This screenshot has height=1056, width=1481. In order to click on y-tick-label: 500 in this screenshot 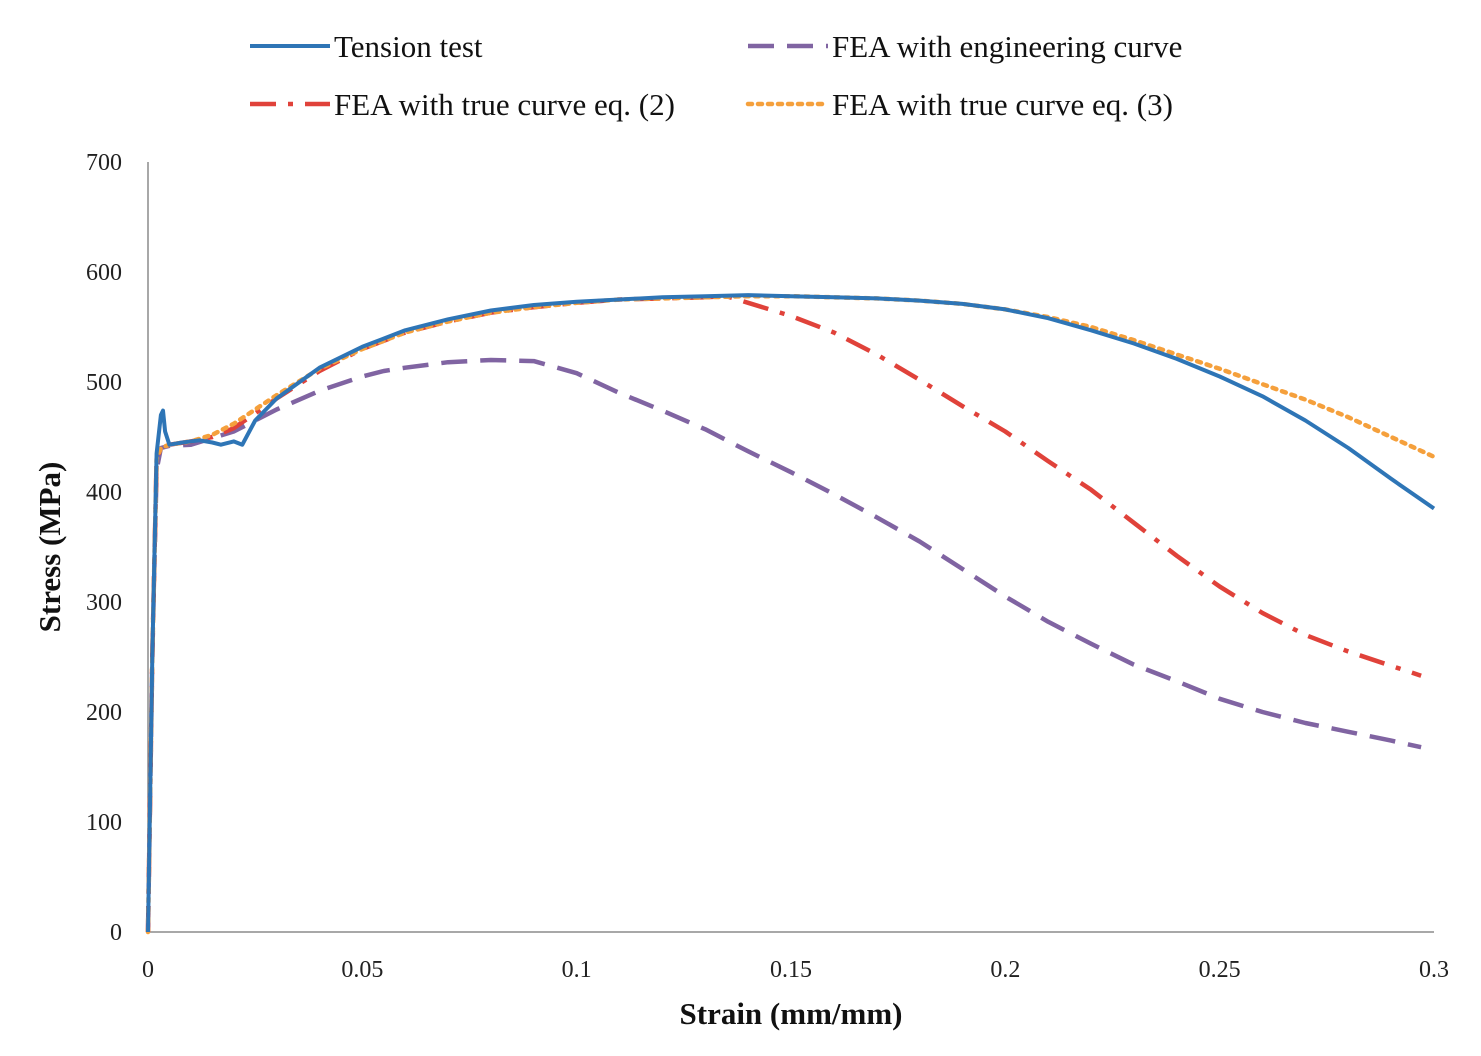, I will do `click(104, 383)`.